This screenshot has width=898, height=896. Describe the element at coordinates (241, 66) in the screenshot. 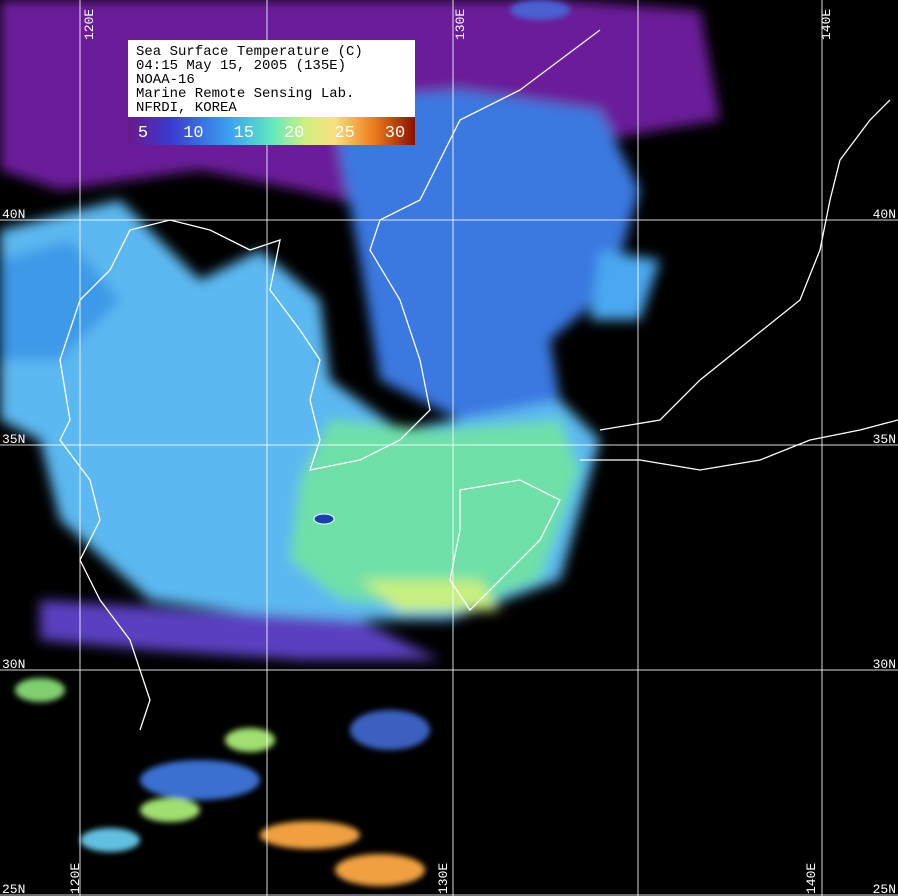

I see `legend-line: 04:15 May 15, 2005 (135E)` at that location.